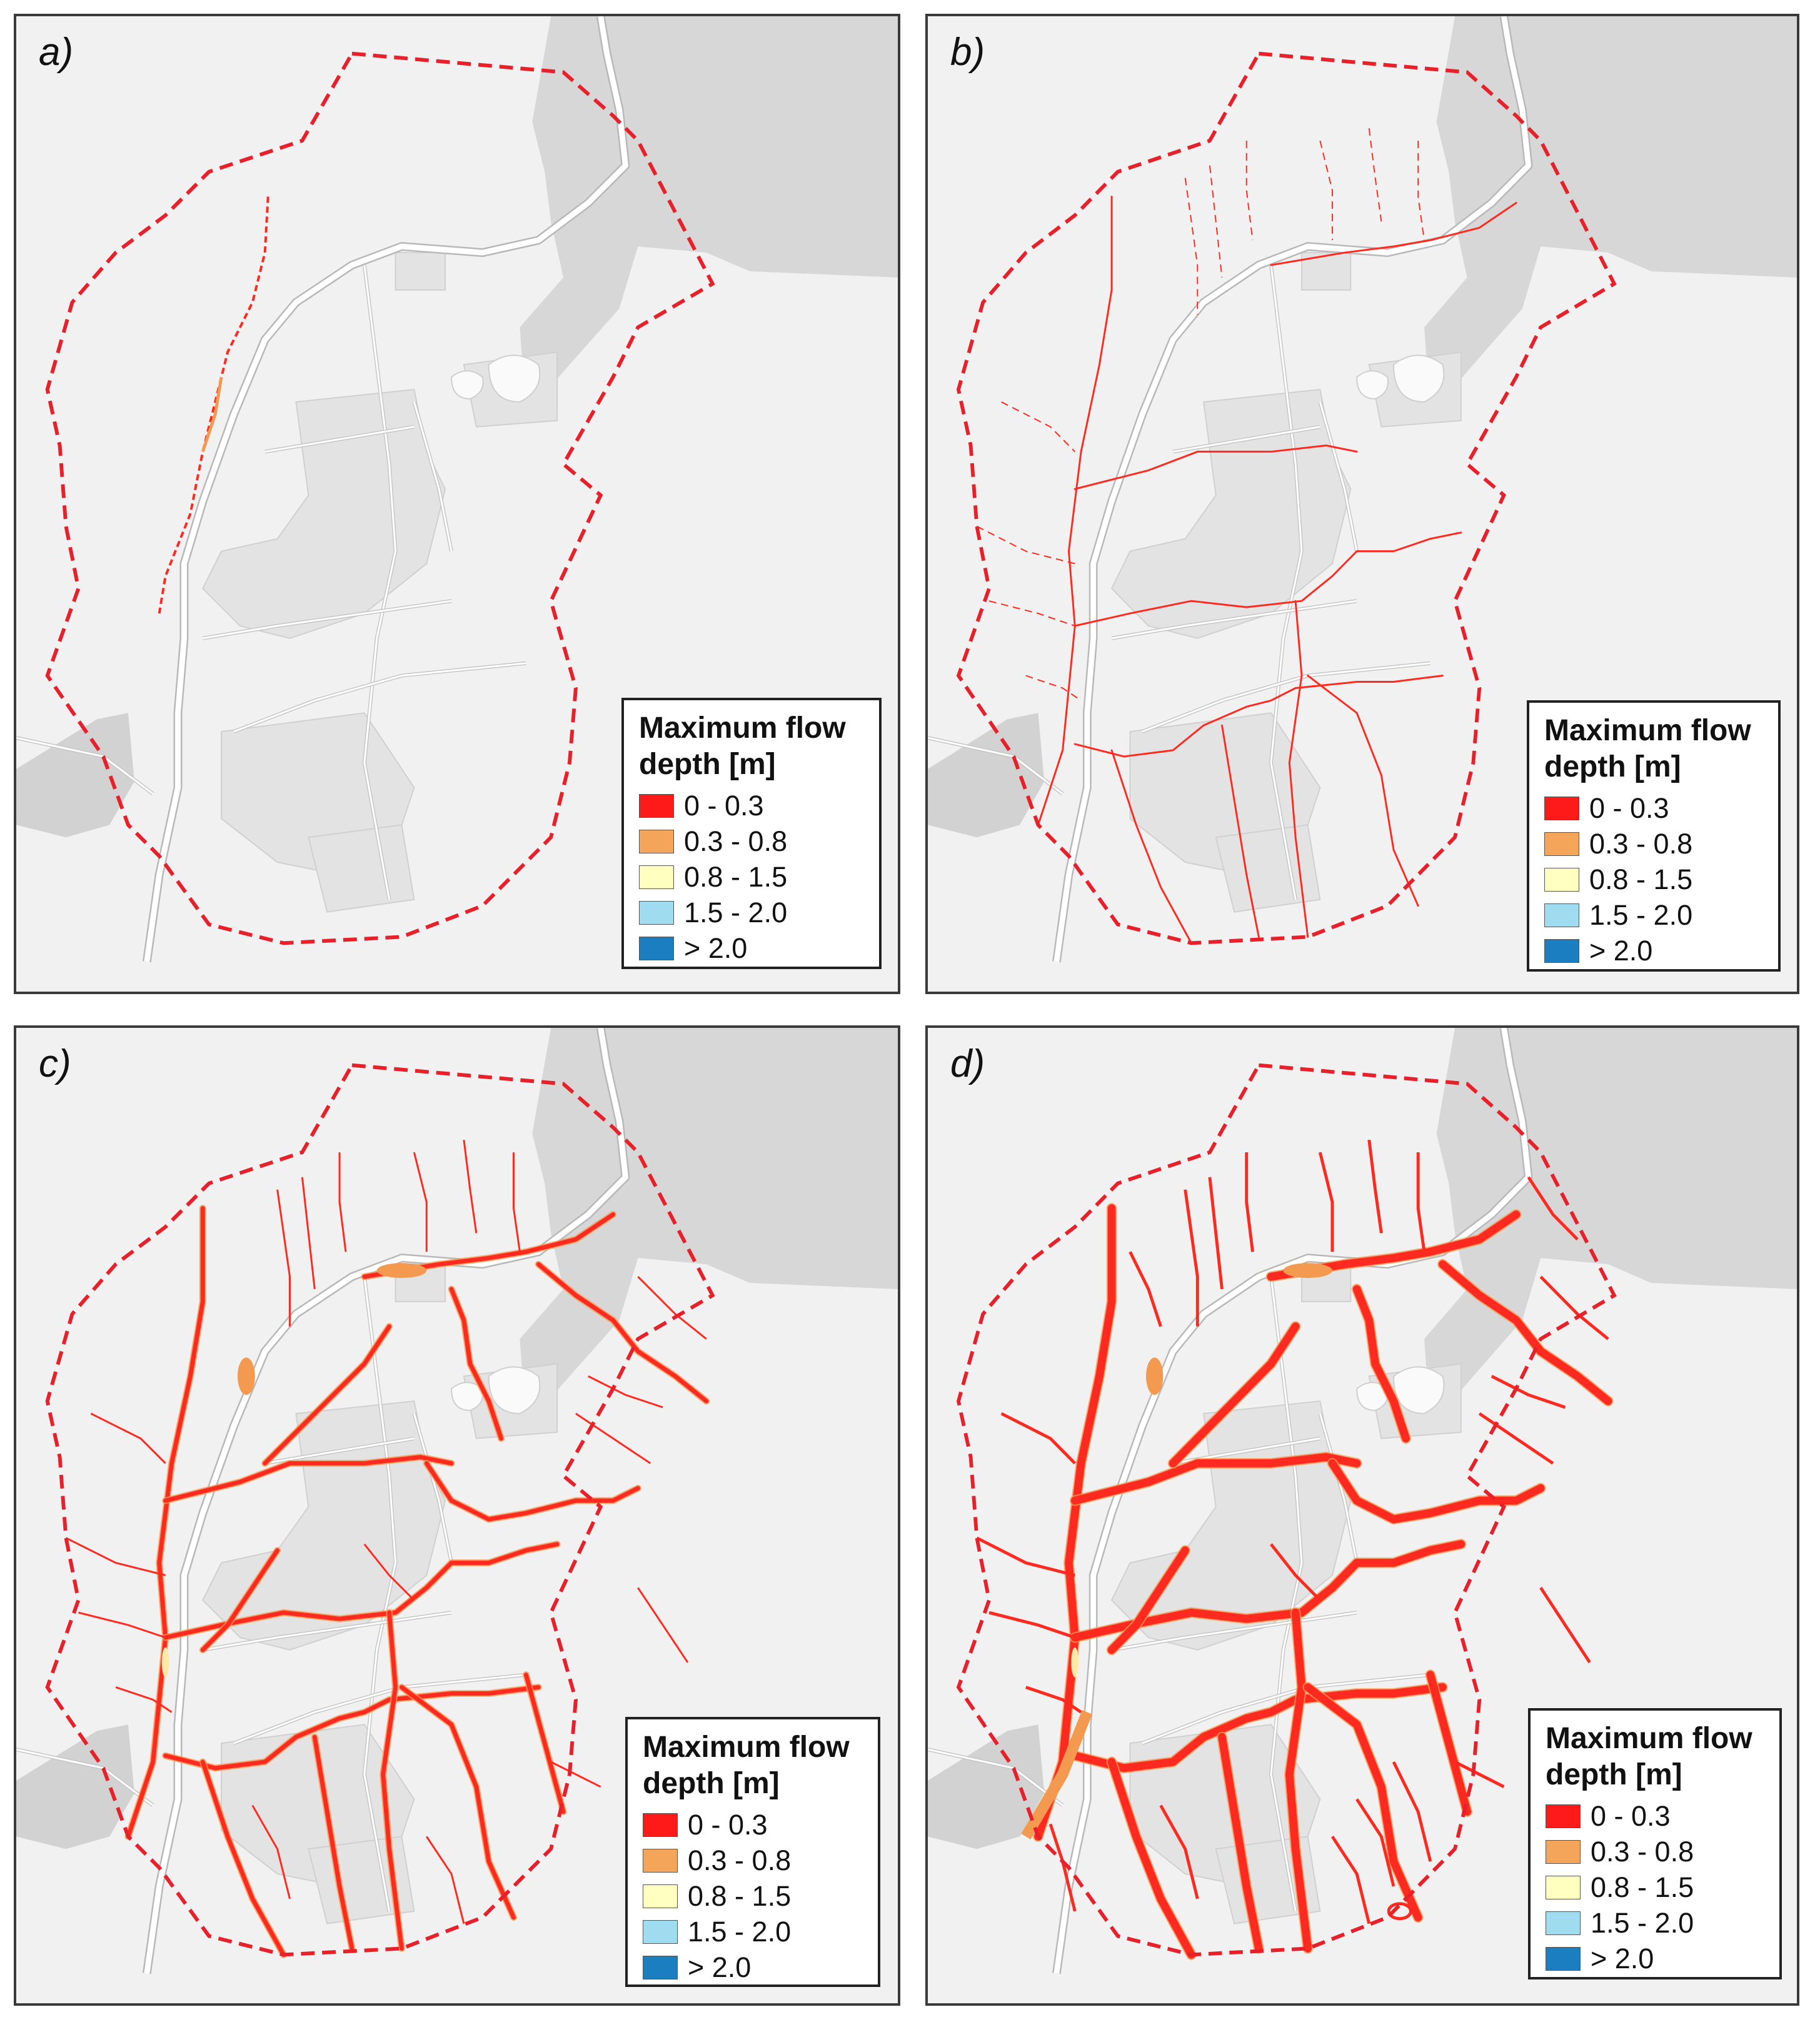 The height and width of the screenshot is (2022, 1820). I want to click on panel-label-a: a), so click(57, 53).